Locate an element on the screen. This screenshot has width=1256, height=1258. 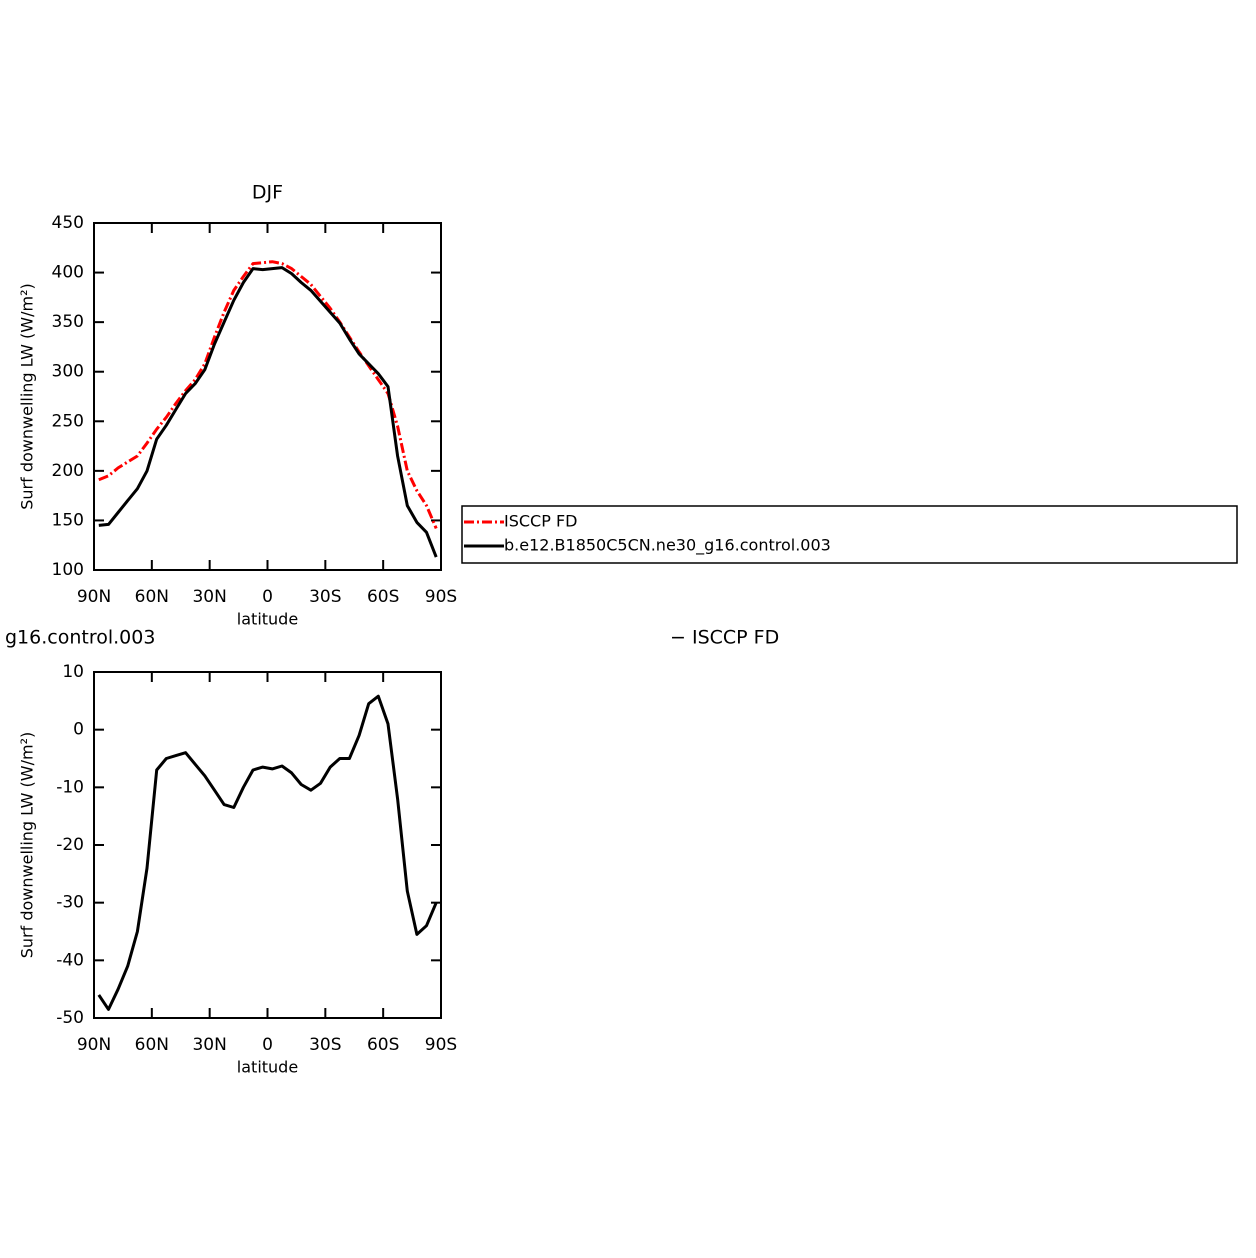
legend-label: b.e12.B1850C5CN.ne30_g16.control.003 is located at coordinates (667, 546).